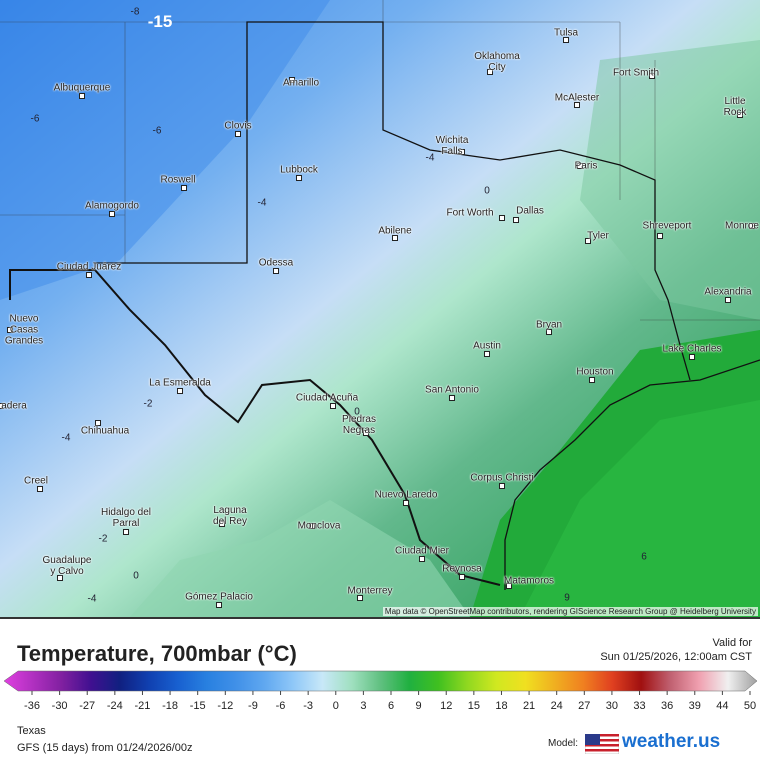  I want to click on tick-label: 33, so click(639, 706).